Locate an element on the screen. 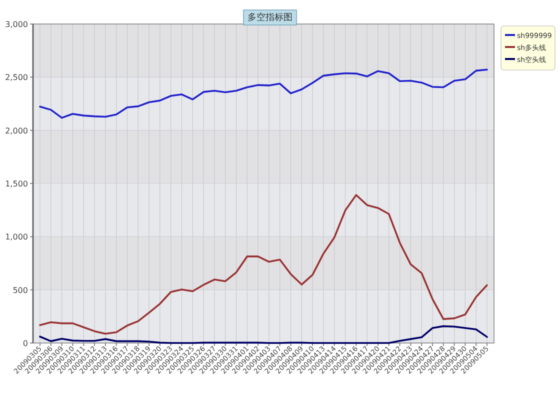  y-tick-label: 1,500 is located at coordinates (16, 184).